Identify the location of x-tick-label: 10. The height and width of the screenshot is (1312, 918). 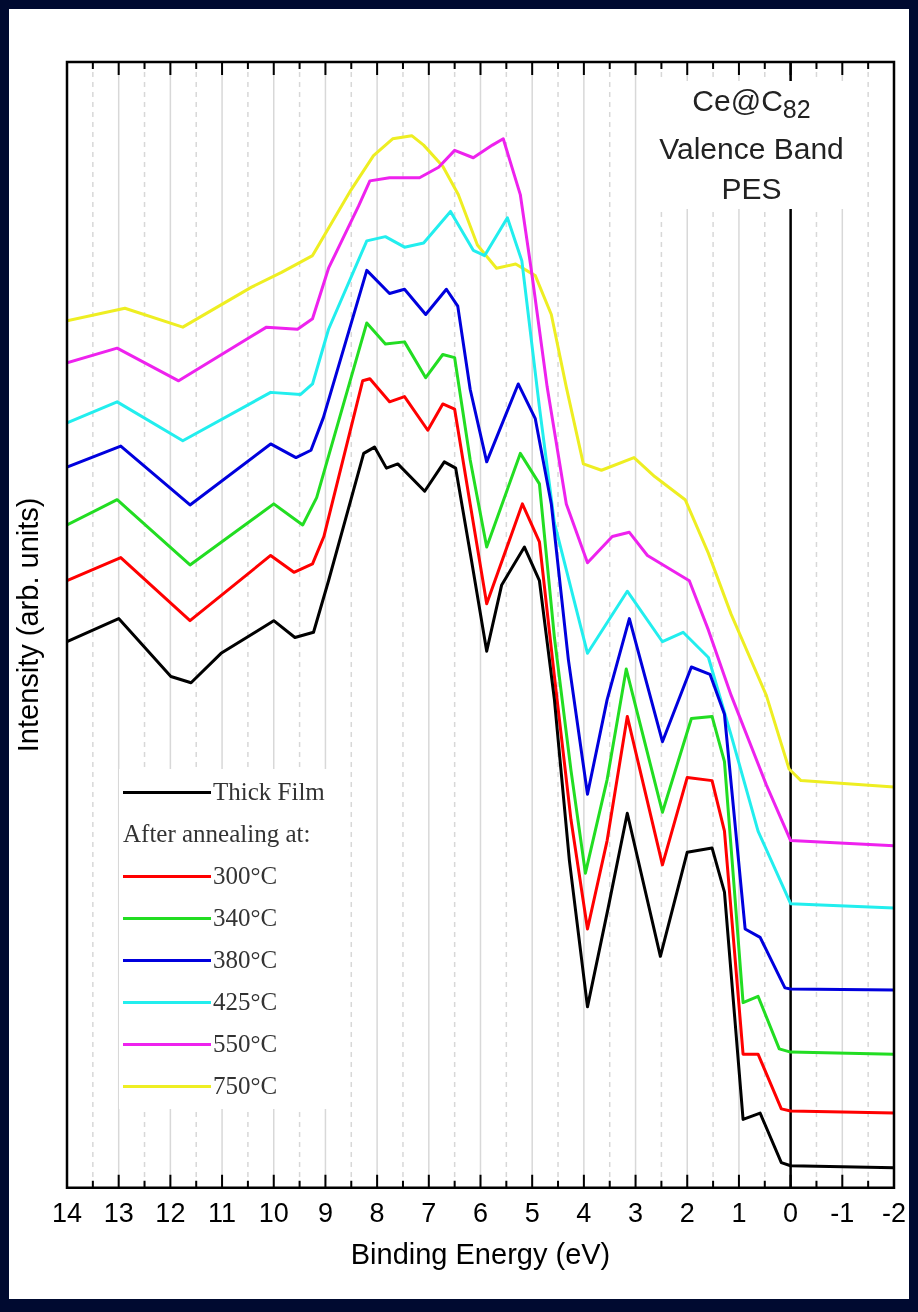
(273, 1213).